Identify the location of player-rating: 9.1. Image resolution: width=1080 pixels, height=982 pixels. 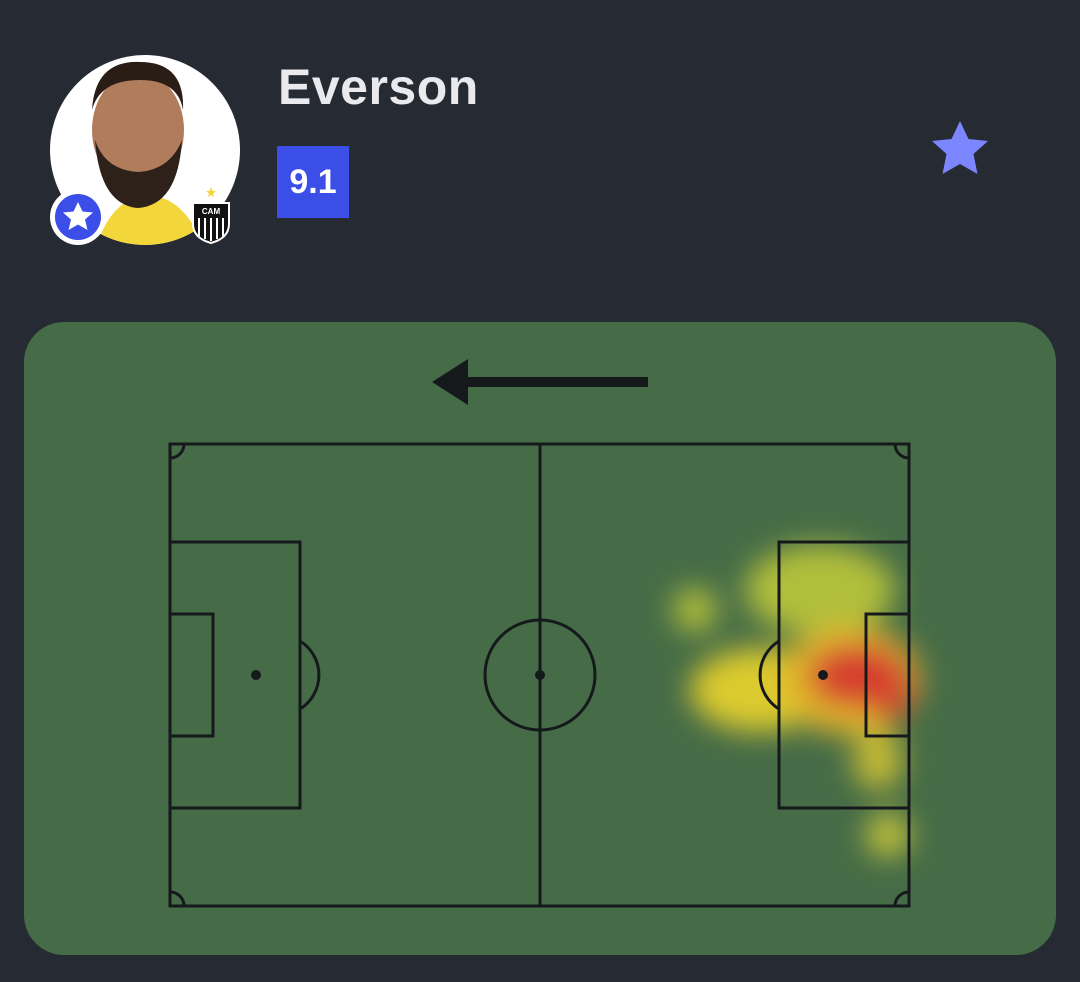
(313, 182).